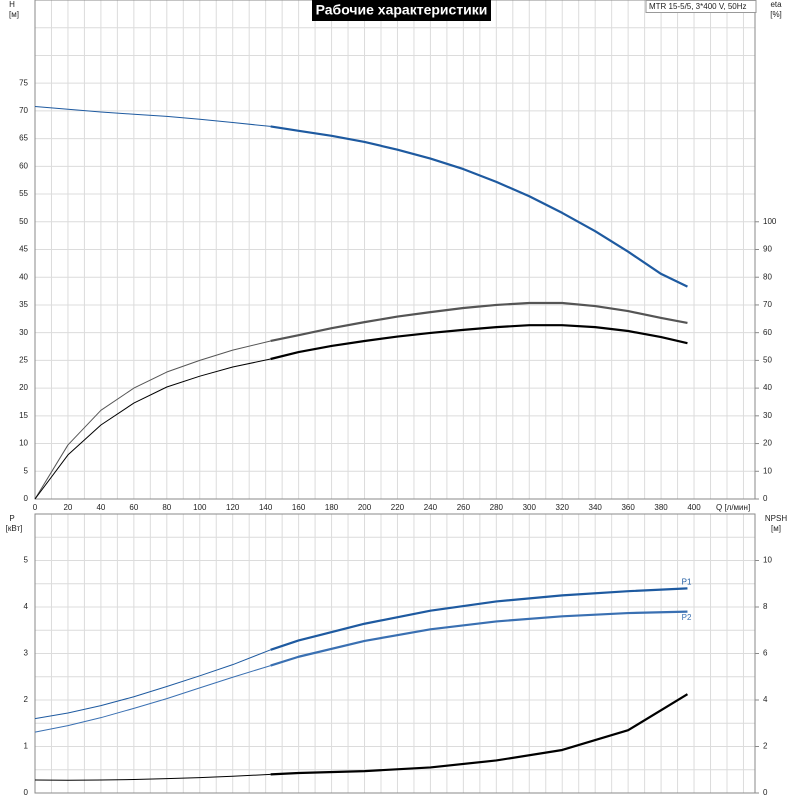  I want to click on x-axis-label: Q [л/мин], so click(733, 507).